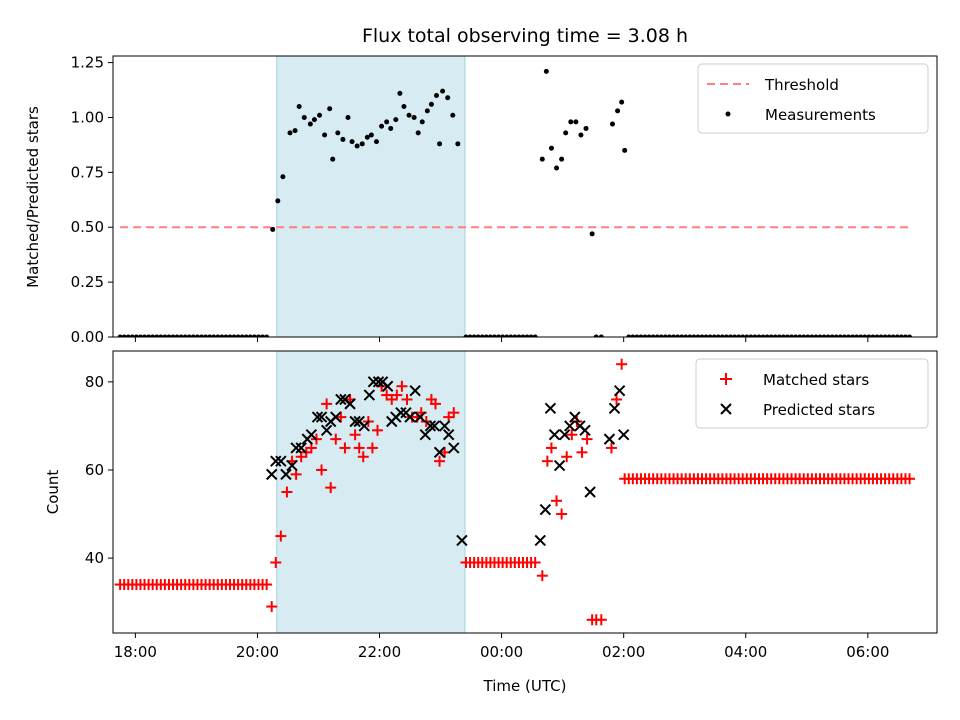 This screenshot has width=960, height=720. Describe the element at coordinates (819, 410) in the screenshot. I see `legend-predicted-label: Predicted stars` at that location.